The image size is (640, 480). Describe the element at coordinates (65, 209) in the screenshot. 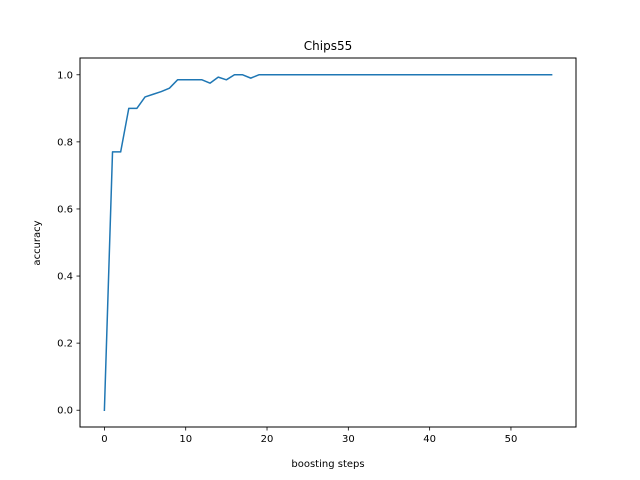

I see `y-tick-label: 0.6` at that location.